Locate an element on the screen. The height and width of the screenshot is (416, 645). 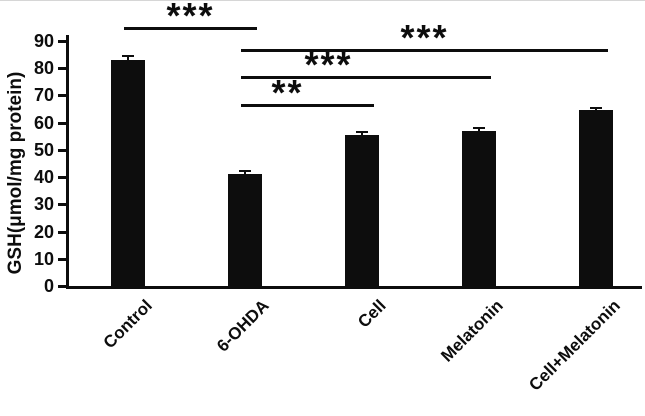
y-tick-label: 30 is located at coordinates (43, 204).